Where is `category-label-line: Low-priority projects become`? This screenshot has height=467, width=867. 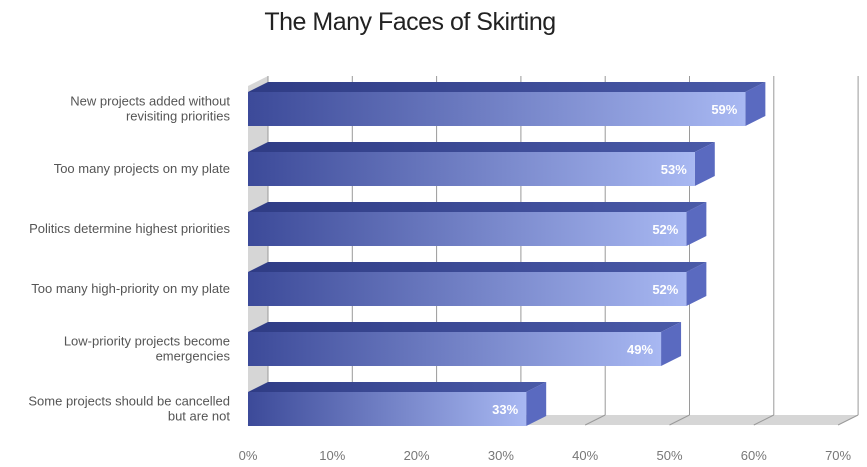
category-label-line: Low-priority projects become is located at coordinates (147, 341).